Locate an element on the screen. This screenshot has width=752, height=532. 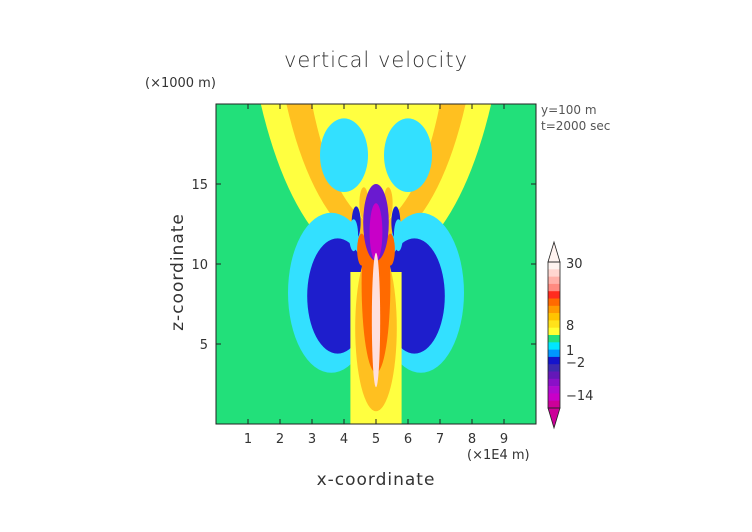
x-tick-label: 4 is located at coordinates (344, 439).